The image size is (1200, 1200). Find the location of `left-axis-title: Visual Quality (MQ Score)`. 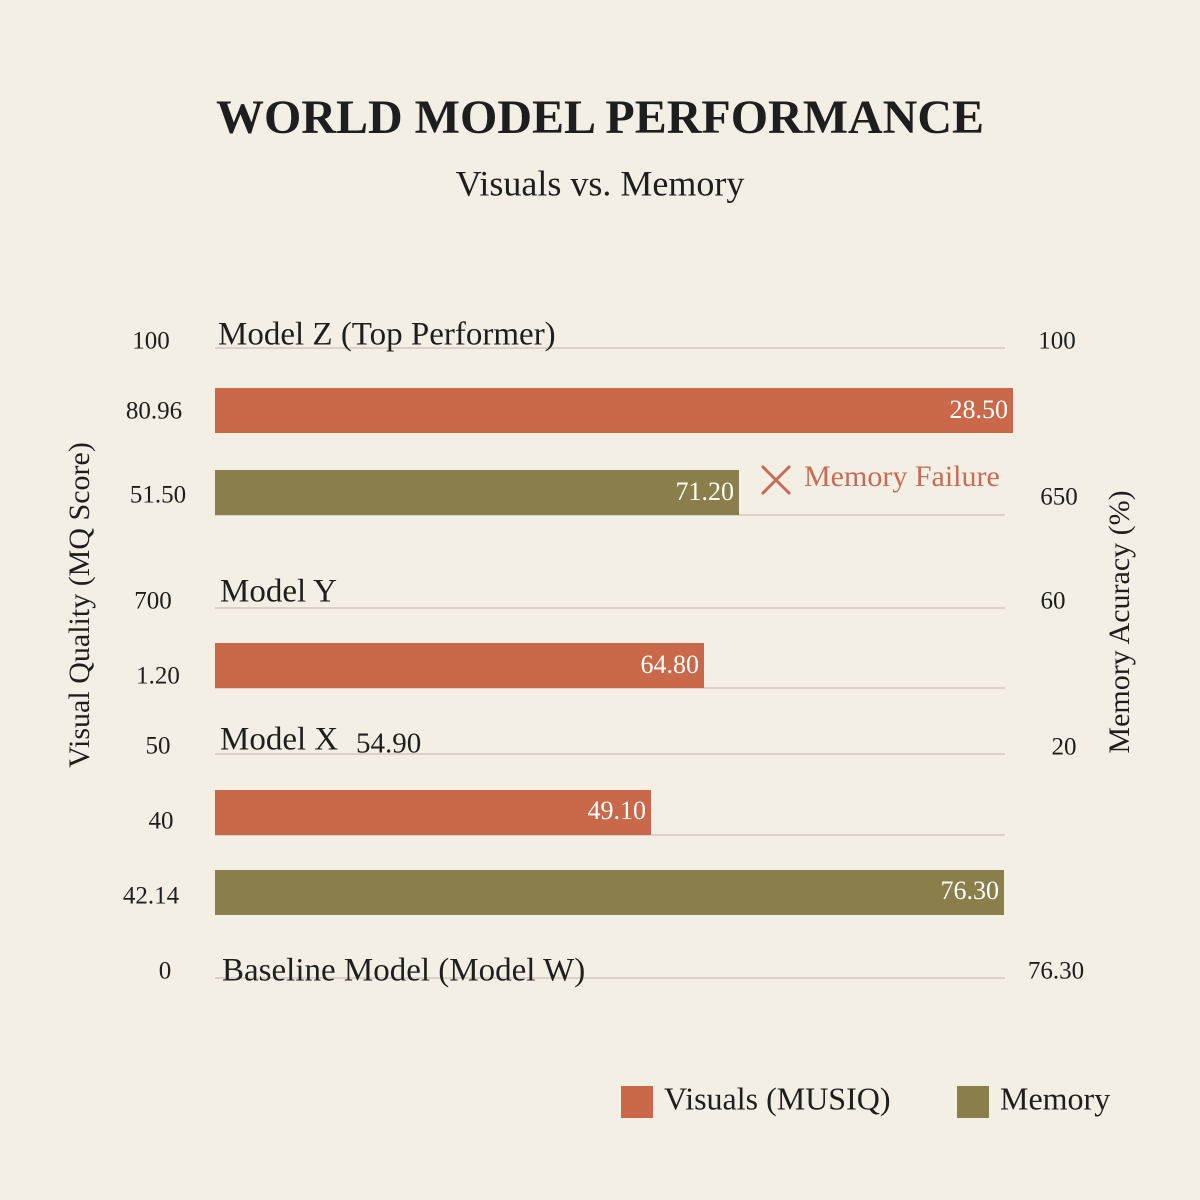

left-axis-title: Visual Quality (MQ Score) is located at coordinates (79, 605).